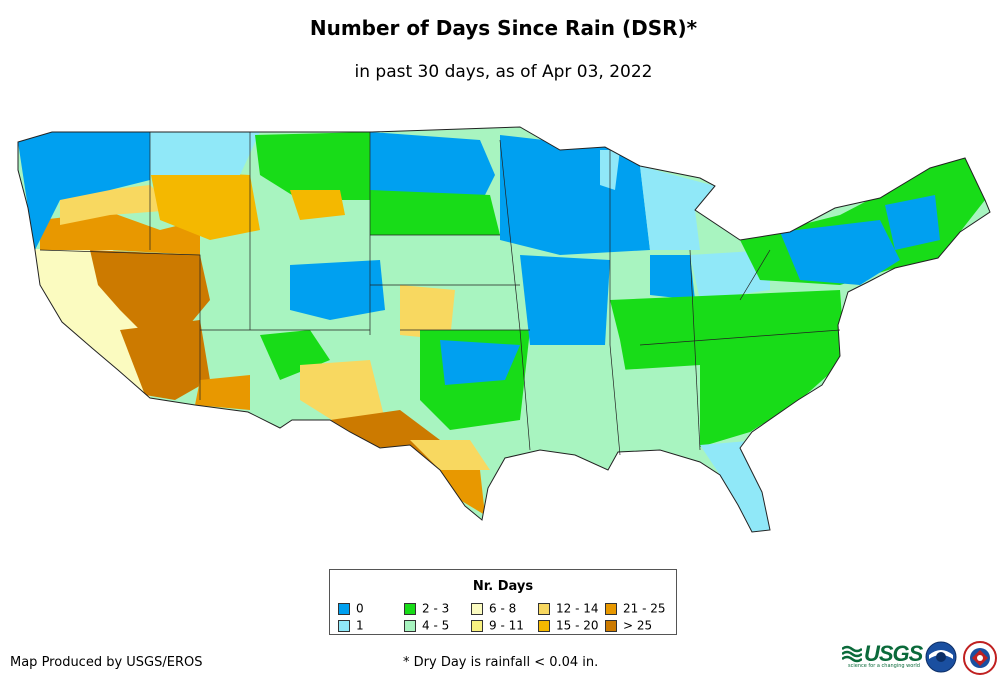 Image resolution: width=1007 pixels, height=691 pixels. I want to click on legend-label: 12 - 14, so click(577, 608).